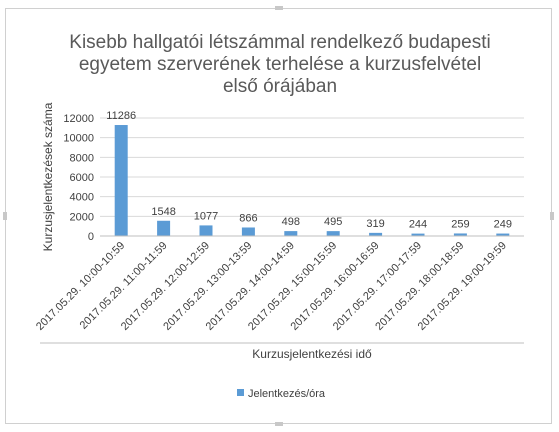 This screenshot has height=432, width=559. Describe the element at coordinates (206, 216) in the screenshot. I see `data-label: 1077` at that location.